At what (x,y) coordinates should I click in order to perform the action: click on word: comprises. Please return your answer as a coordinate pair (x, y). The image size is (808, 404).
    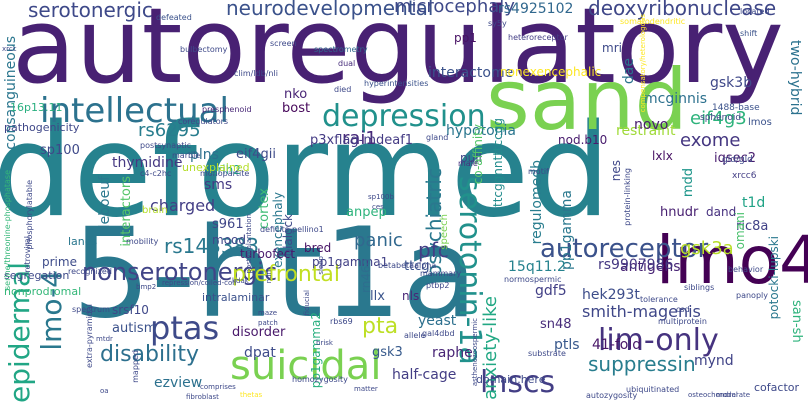
    Looking at the image, I should click on (218, 387).